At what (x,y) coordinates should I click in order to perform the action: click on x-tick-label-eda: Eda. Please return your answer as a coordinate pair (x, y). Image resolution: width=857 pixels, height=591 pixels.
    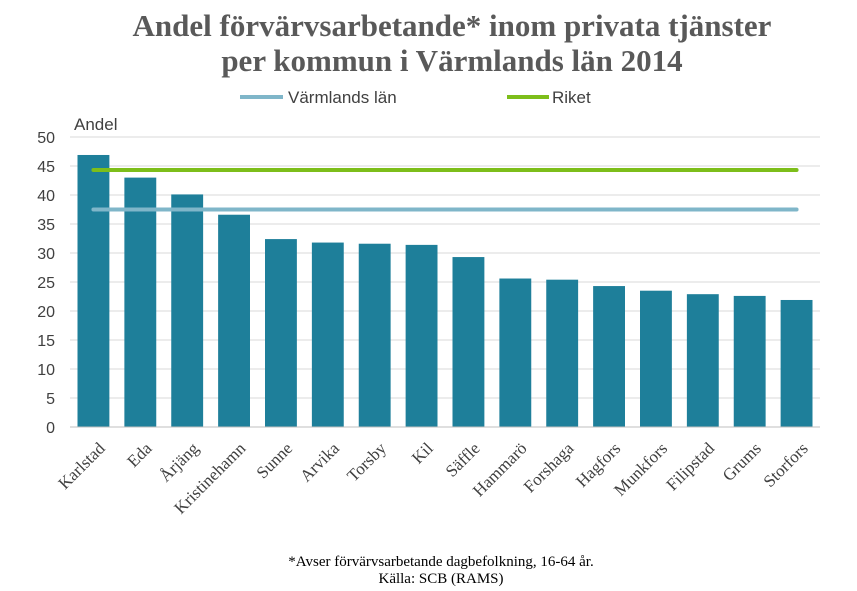
    Looking at the image, I should click on (139, 454).